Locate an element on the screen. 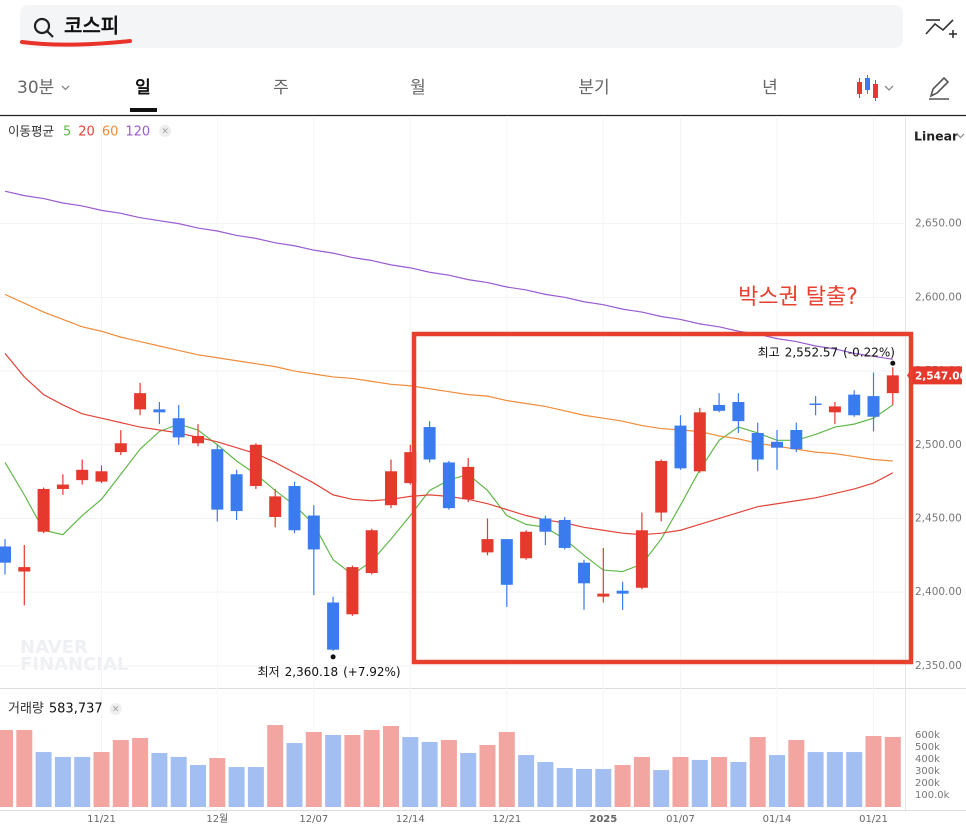 This screenshot has width=966, height=829. volume-tick-label: 400k is located at coordinates (927, 759).